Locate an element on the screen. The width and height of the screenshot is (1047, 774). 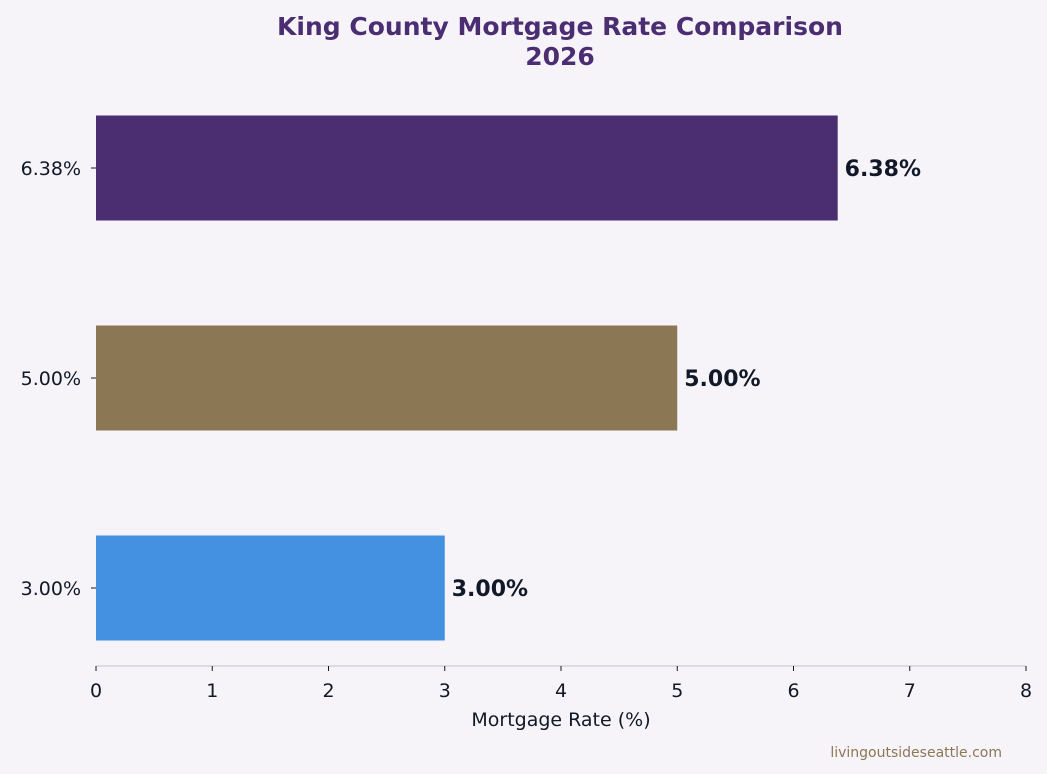
x-tick-label-3: 3 is located at coordinates (445, 691).